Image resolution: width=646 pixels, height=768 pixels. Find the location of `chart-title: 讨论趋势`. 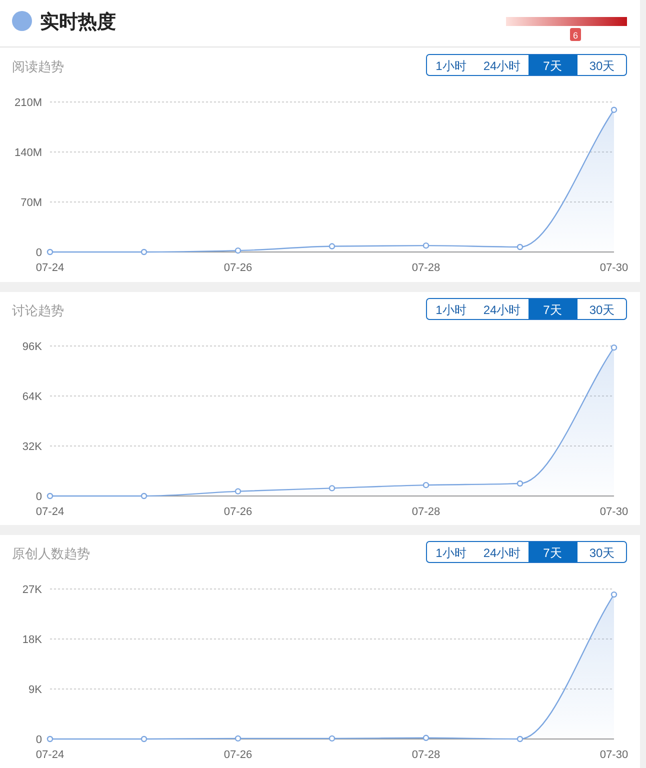

chart-title: 讨论趋势 is located at coordinates (38, 310).